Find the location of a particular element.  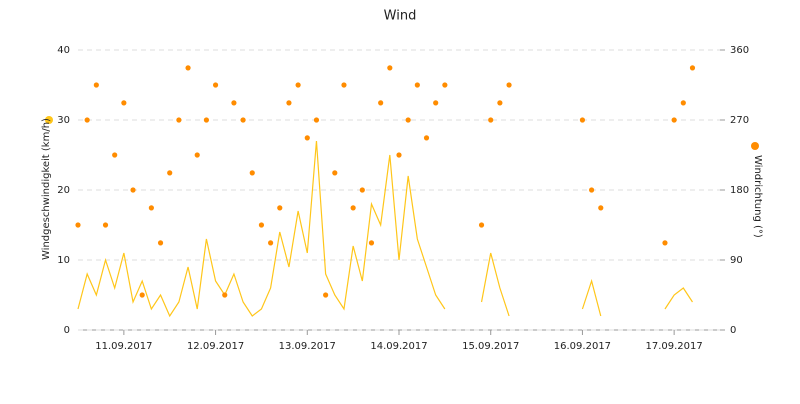

y-axis-title: Windgeschwindigkeit (km/h) is located at coordinates (46, 189).